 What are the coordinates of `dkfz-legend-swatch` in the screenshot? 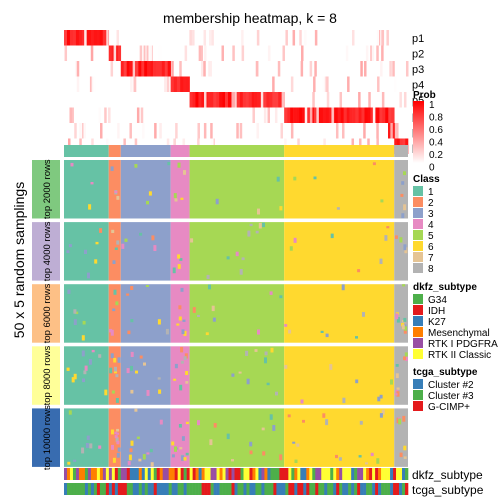 It's located at (418, 299).